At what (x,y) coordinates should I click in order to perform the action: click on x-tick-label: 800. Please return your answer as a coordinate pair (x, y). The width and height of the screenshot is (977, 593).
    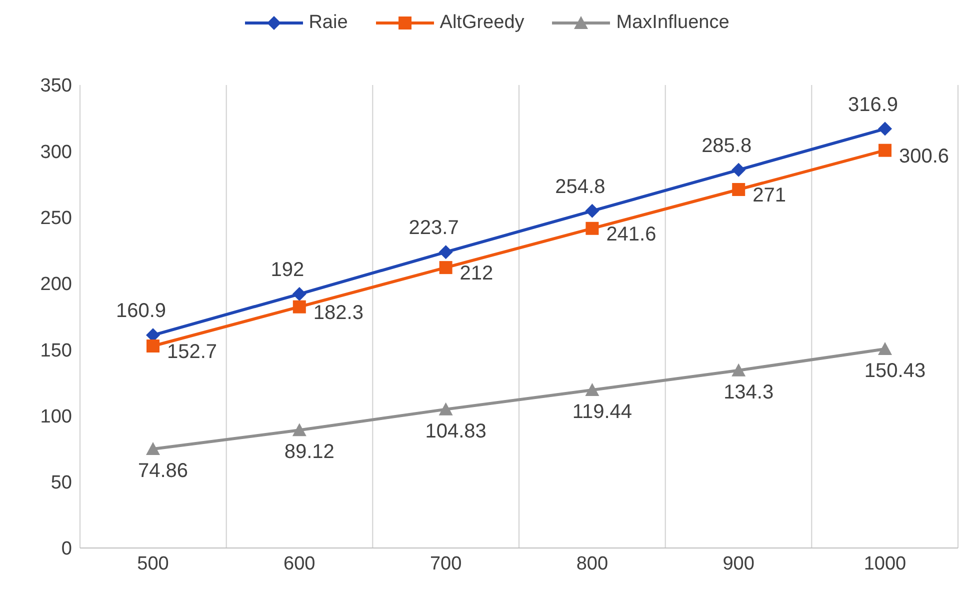
    Looking at the image, I should click on (592, 563).